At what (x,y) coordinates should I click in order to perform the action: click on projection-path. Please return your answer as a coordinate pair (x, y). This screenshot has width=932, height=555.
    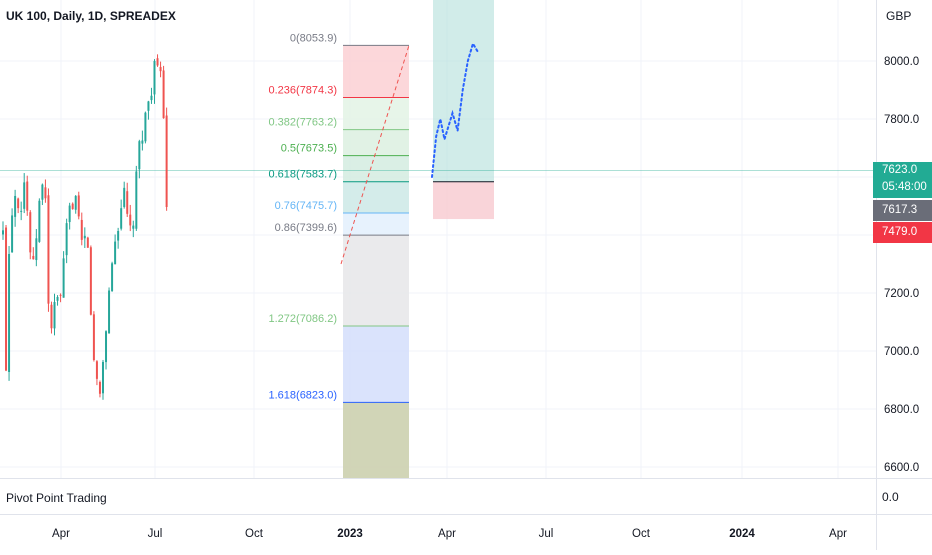
    Looking at the image, I should click on (455, 109).